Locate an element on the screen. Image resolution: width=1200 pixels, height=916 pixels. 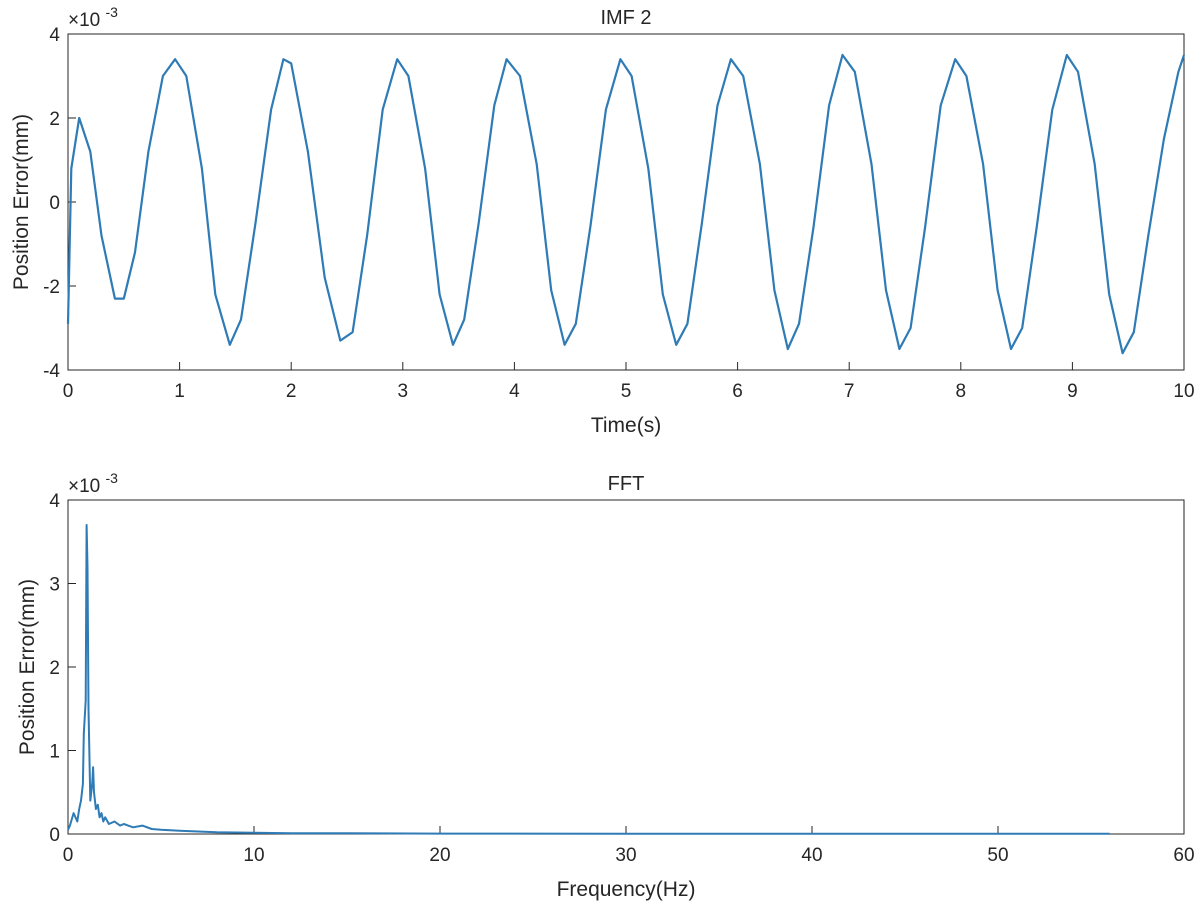
x-tick-label: 20 is located at coordinates (439, 855).